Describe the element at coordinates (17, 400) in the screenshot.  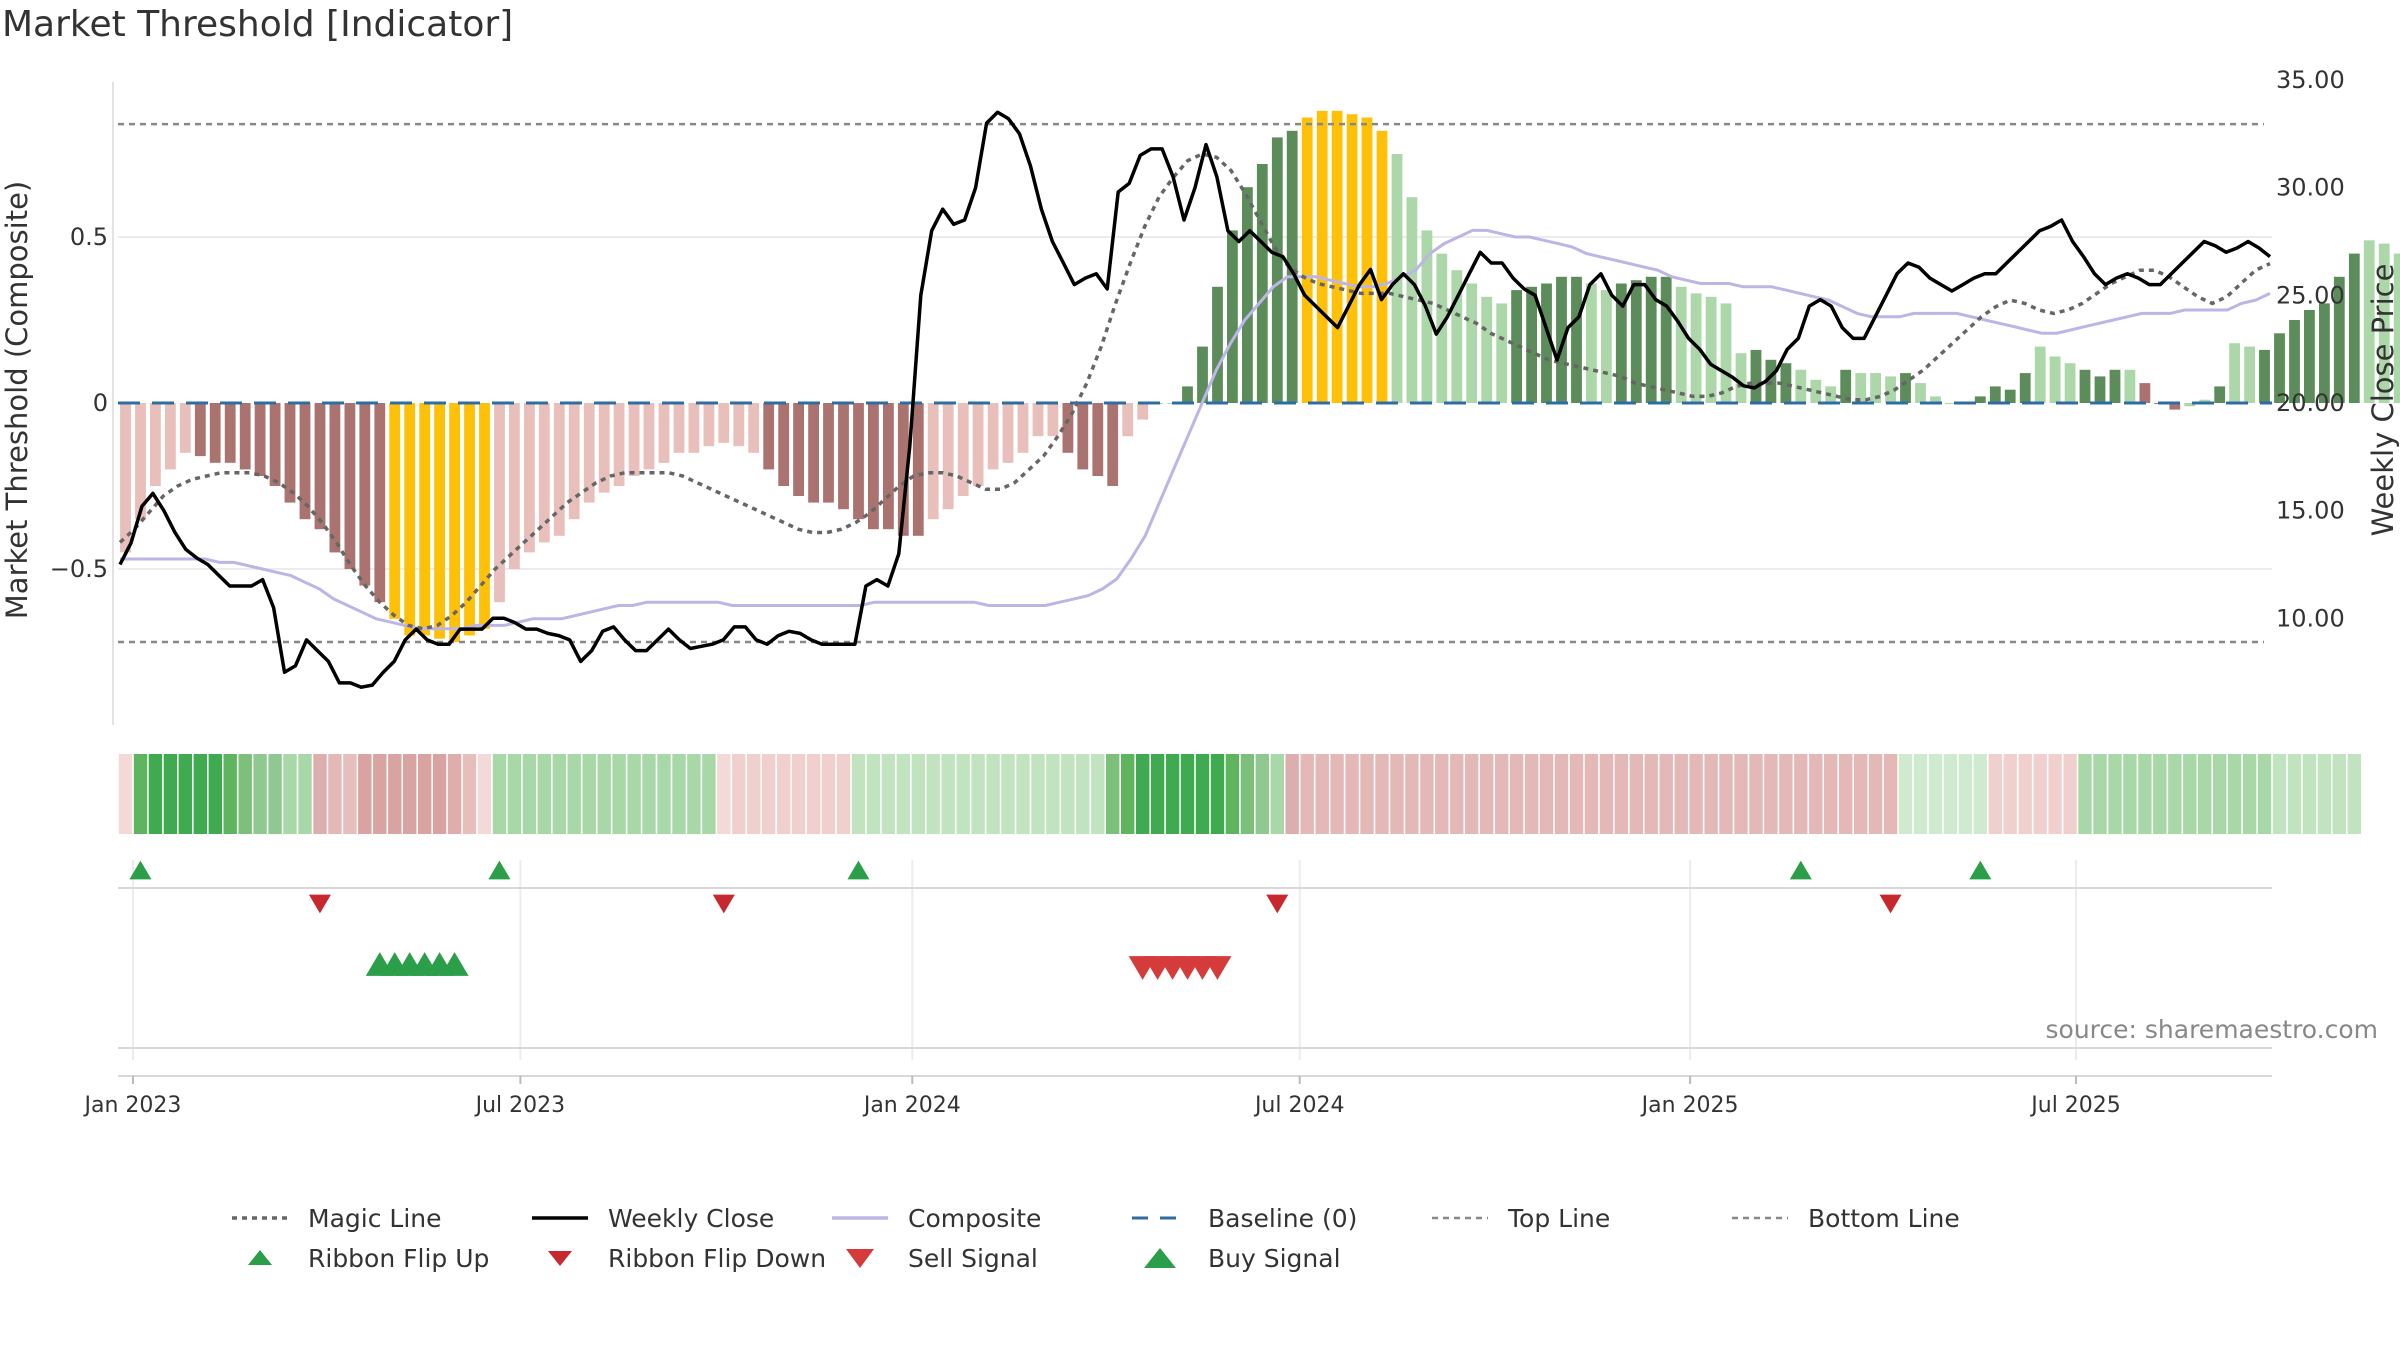
I see `y-axis-label-left: Market Threshold (Composite)` at that location.